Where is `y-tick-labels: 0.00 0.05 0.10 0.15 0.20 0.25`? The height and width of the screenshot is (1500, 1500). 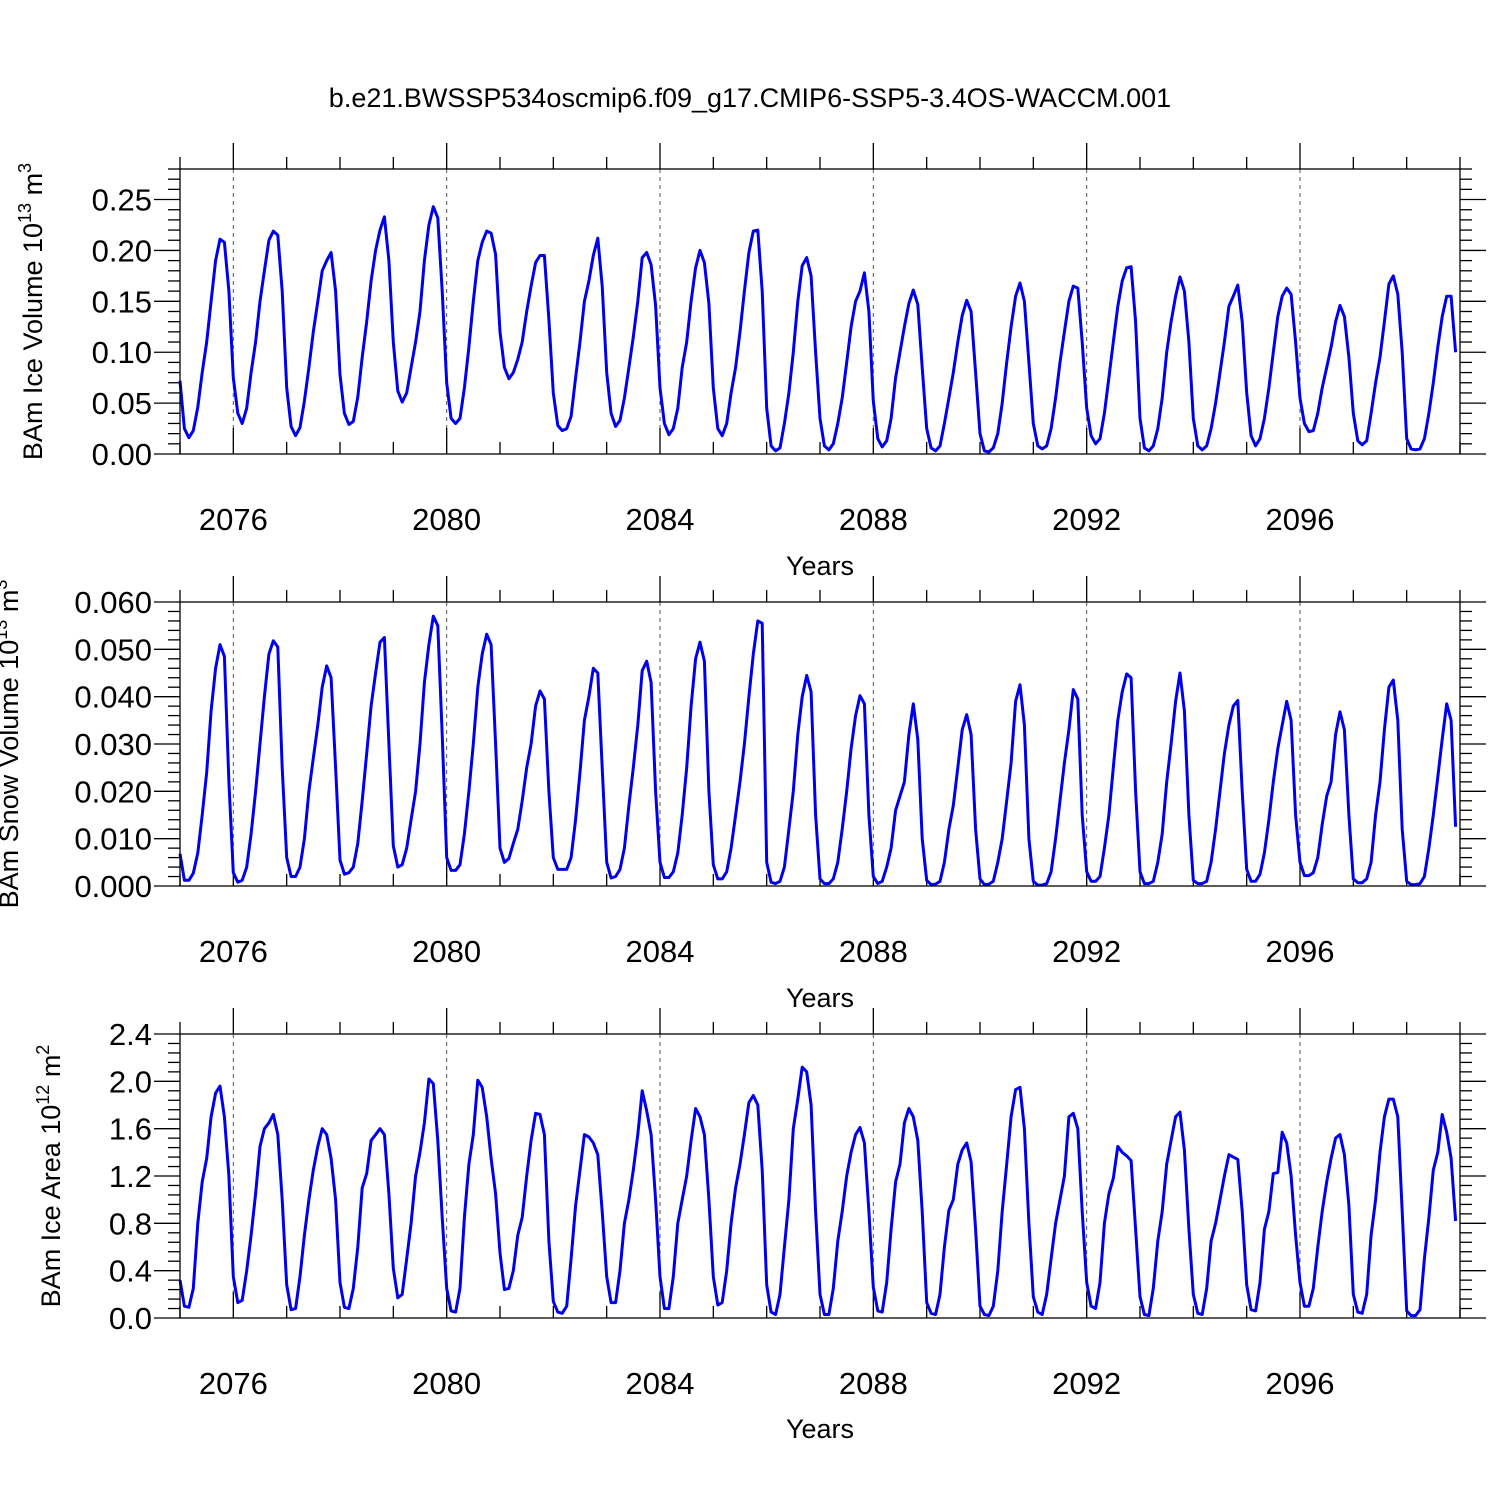
y-tick-labels: 0.00 0.05 0.10 0.15 0.20 0.25 is located at coordinates (122, 327).